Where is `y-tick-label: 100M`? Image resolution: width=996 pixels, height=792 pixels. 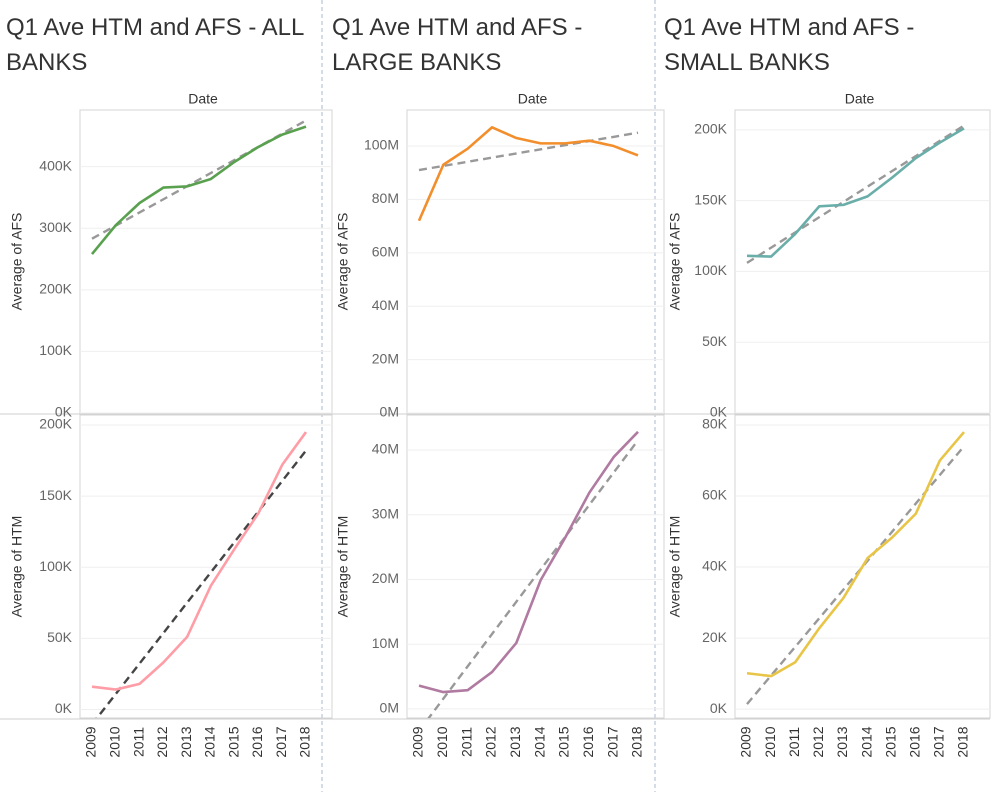
y-tick-label: 100M is located at coordinates (381, 145).